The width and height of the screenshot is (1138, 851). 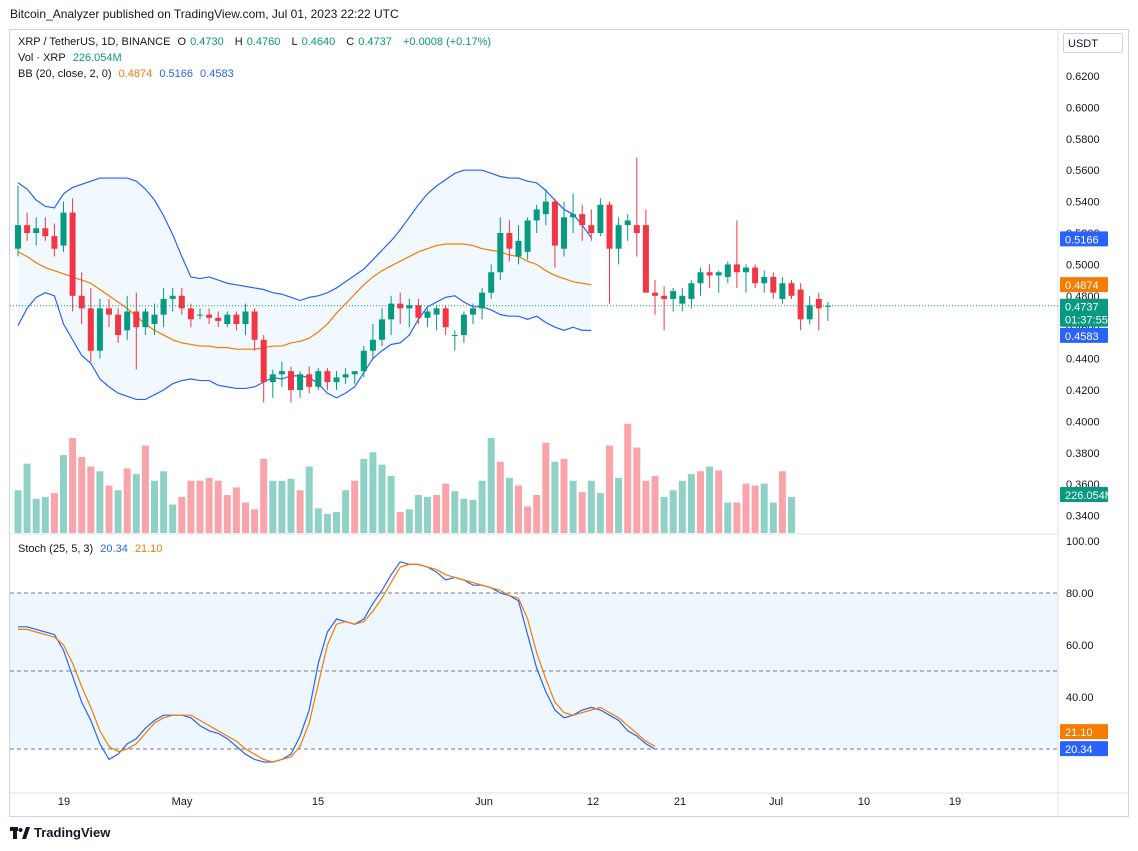 I want to click on currency-button: USDT, so click(x=1093, y=43).